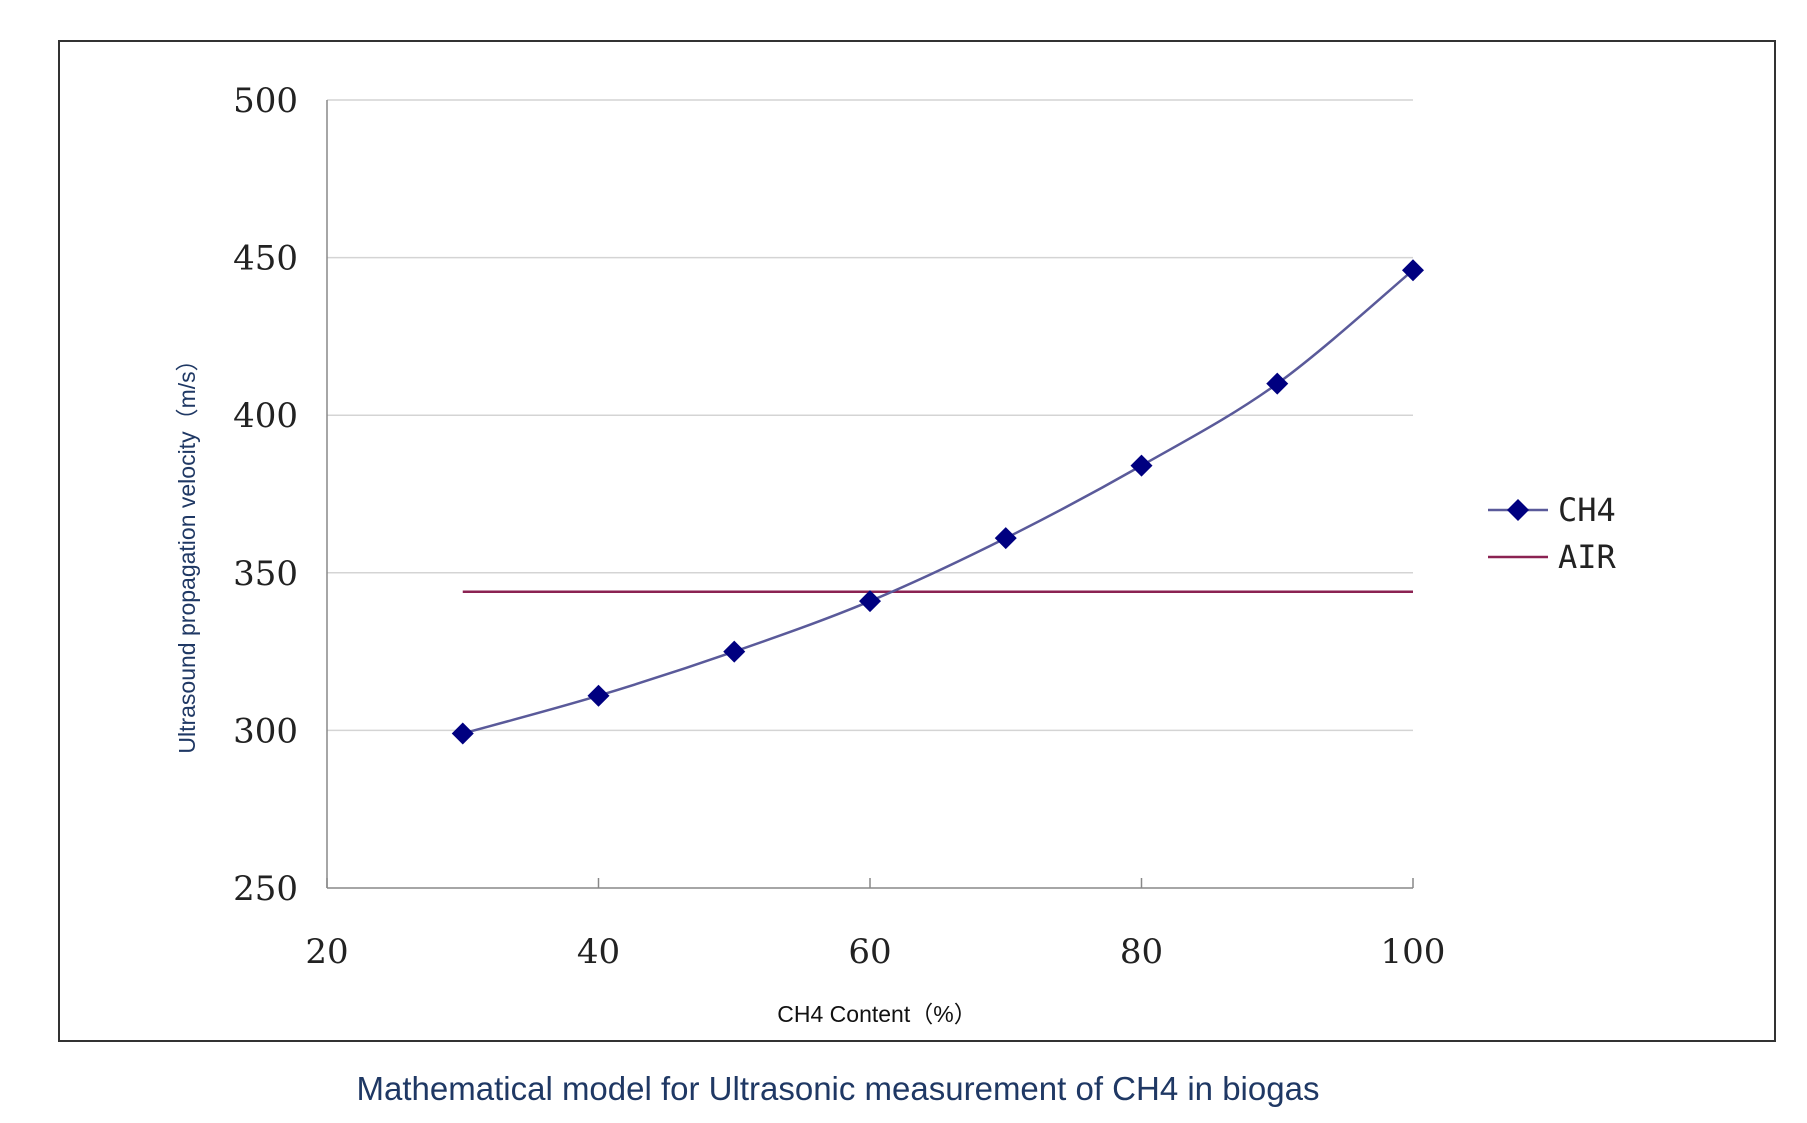 The height and width of the screenshot is (1123, 1807). What do you see at coordinates (876, 1014) in the screenshot?
I see `x-axis-title: CH4 Content（%）` at bounding box center [876, 1014].